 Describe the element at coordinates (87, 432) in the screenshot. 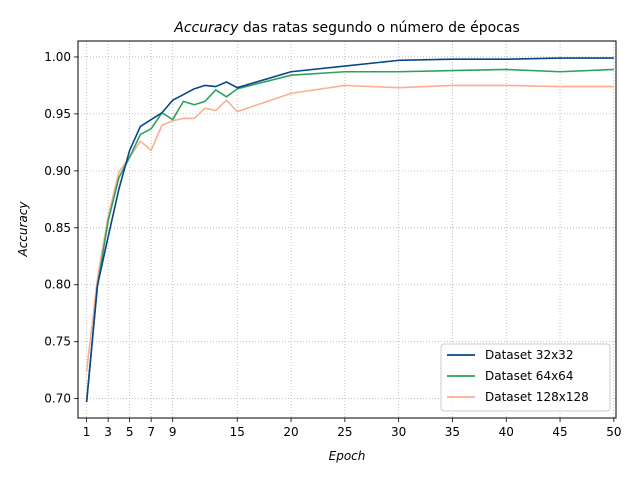

I see `x-tick-label: 1` at that location.